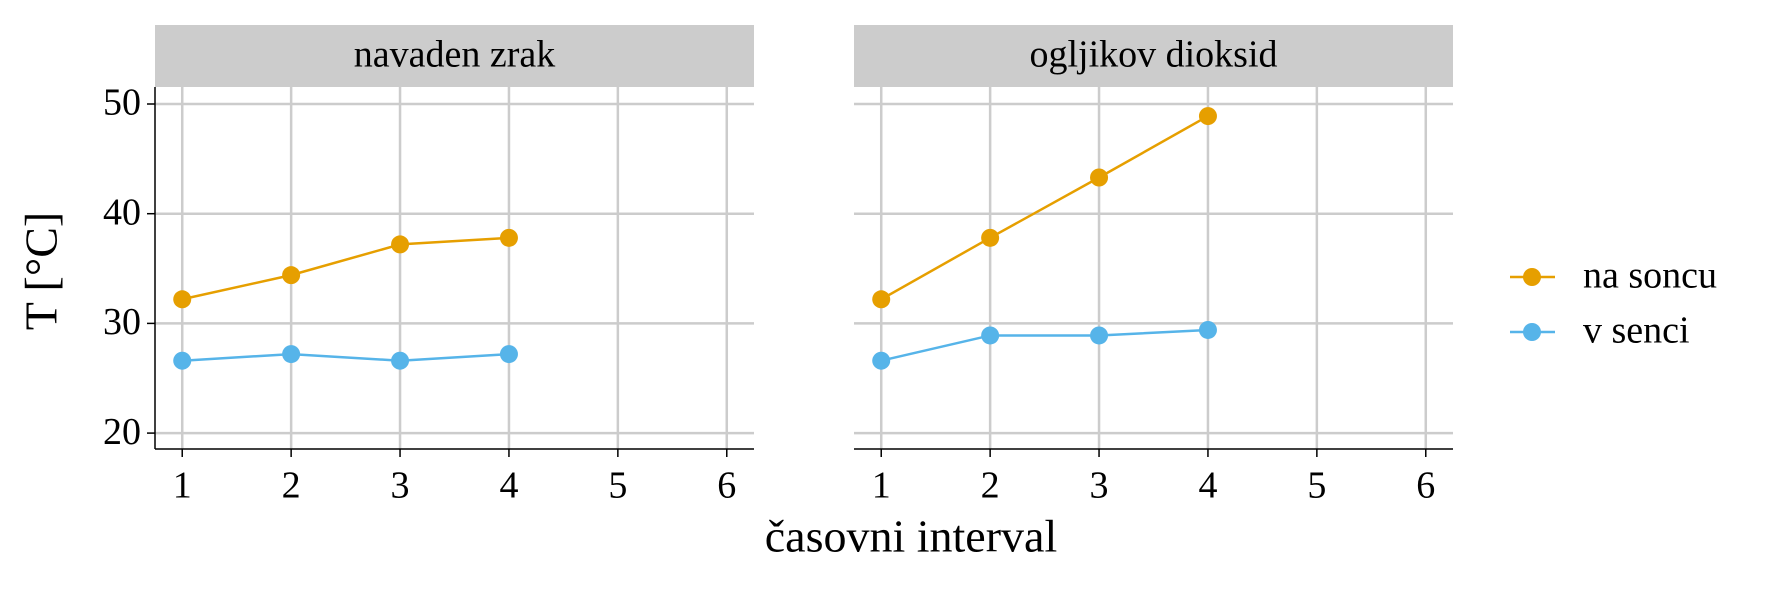  I want to click on y-tick-label: 50, so click(122, 103).